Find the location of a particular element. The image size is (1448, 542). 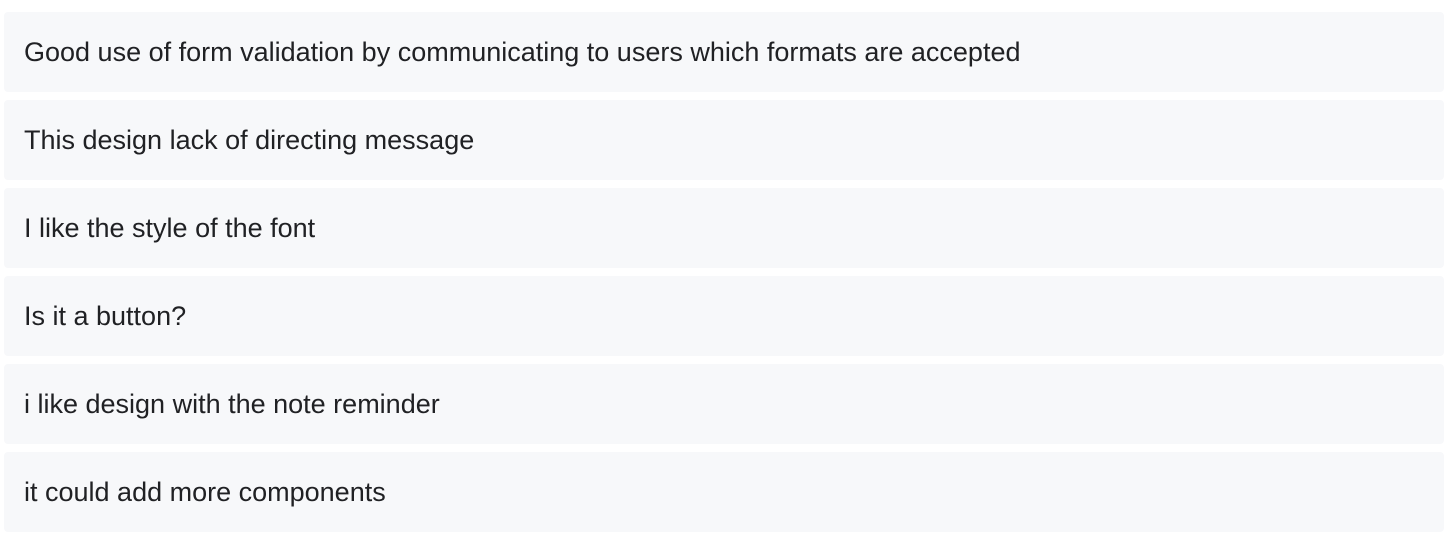

response-text: This design lack of directing message is located at coordinates (249, 139).